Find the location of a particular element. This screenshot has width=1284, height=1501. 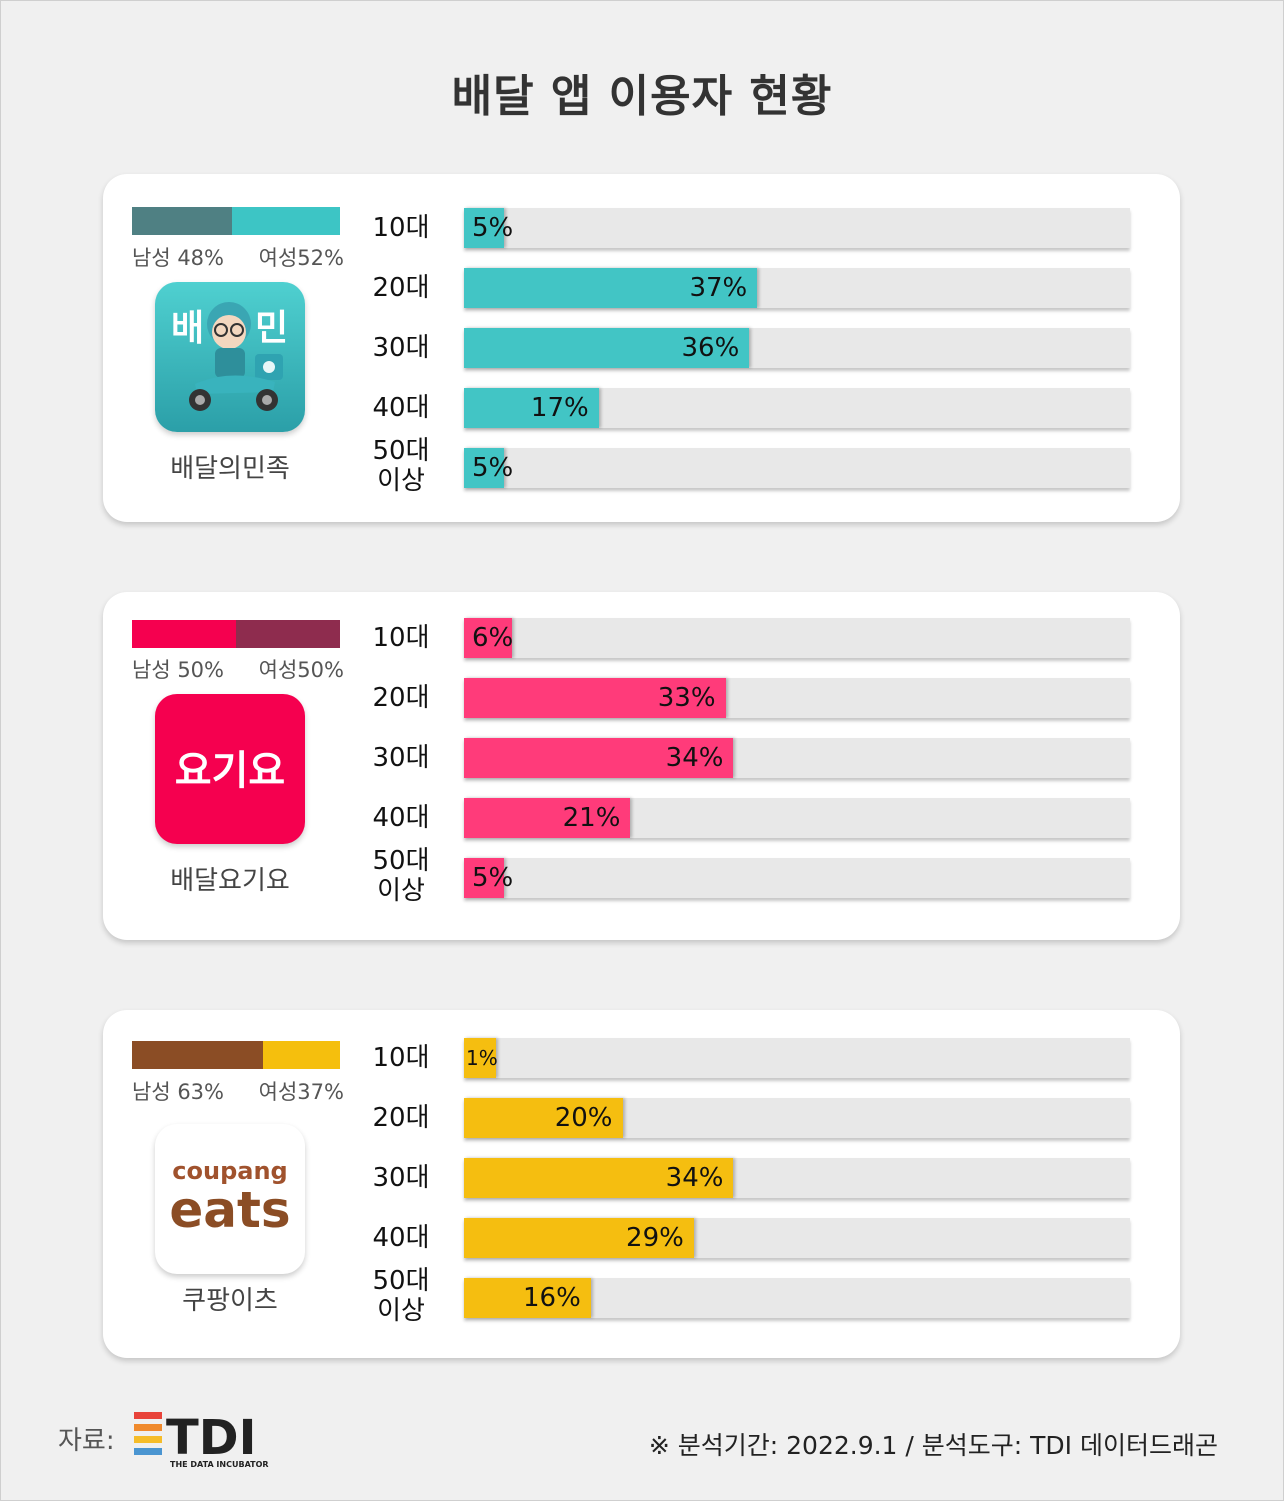

bar-value-label: 37% is located at coordinates (718, 288).